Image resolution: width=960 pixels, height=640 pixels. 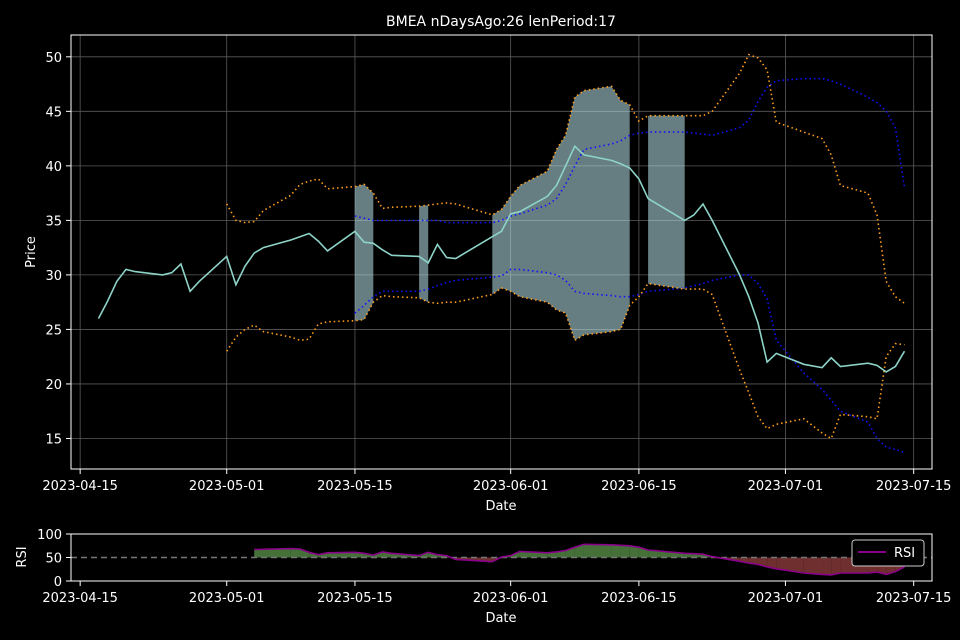 What do you see at coordinates (53, 221) in the screenshot?
I see `y-tick-label: 35` at bounding box center [53, 221].